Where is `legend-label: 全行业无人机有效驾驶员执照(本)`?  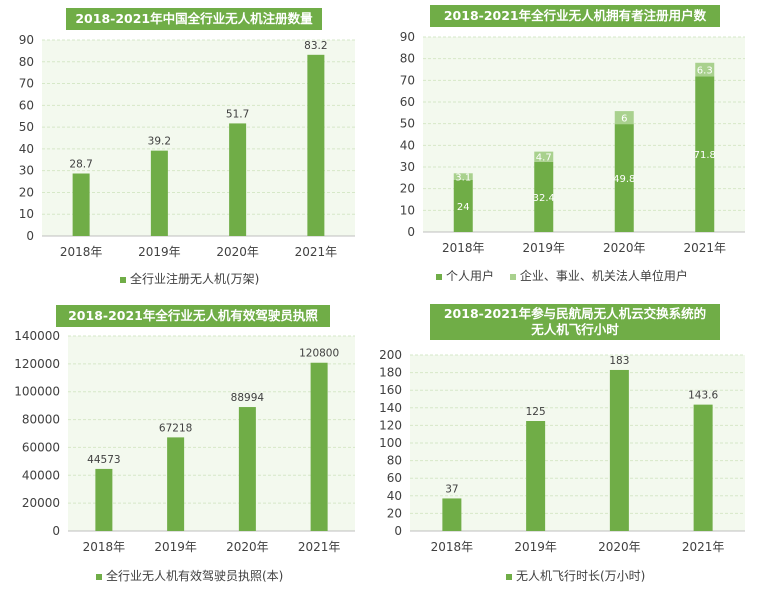
legend-label: 全行业无人机有效驾驶员执照(本) is located at coordinates (195, 576).